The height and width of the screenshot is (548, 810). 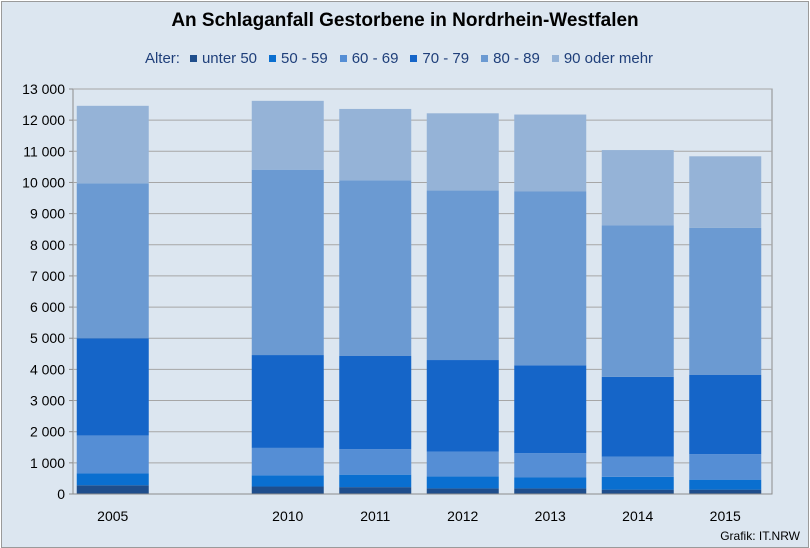 I want to click on legend-label: unter 50, so click(x=229, y=58).